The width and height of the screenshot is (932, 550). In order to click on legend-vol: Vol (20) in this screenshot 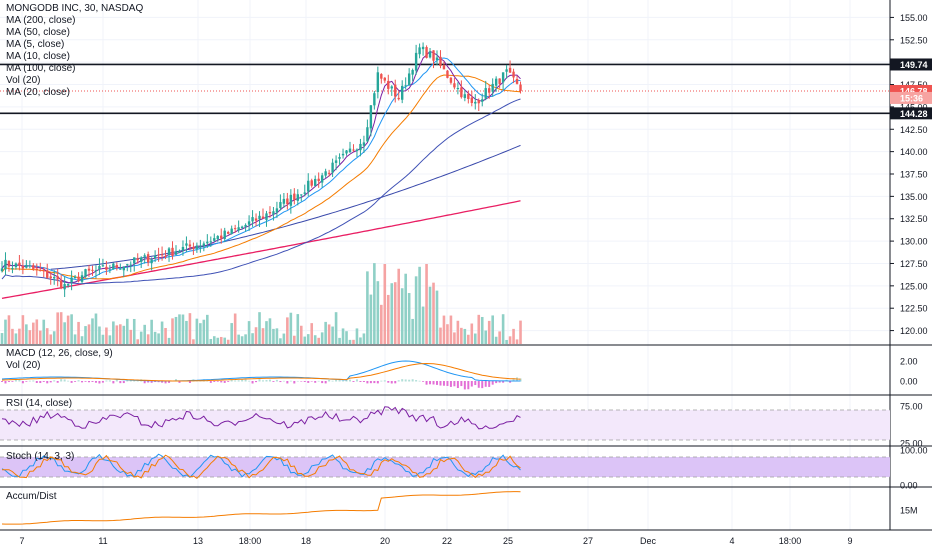, I will do `click(23, 80)`.